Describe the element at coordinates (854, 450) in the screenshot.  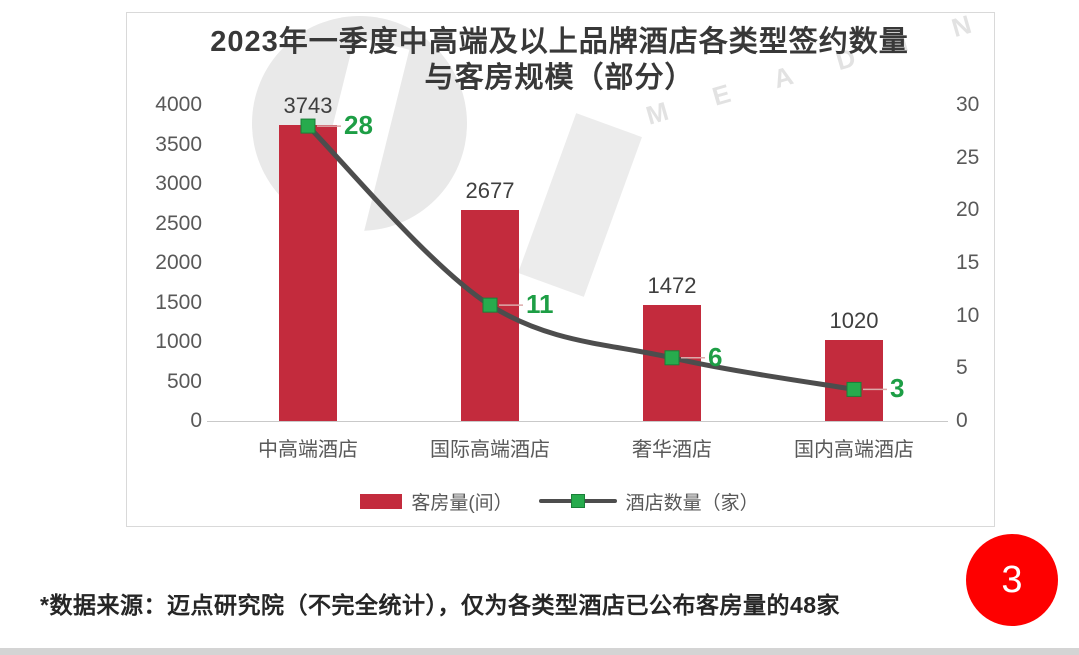
I see `category-label: 国内高端酒店` at that location.